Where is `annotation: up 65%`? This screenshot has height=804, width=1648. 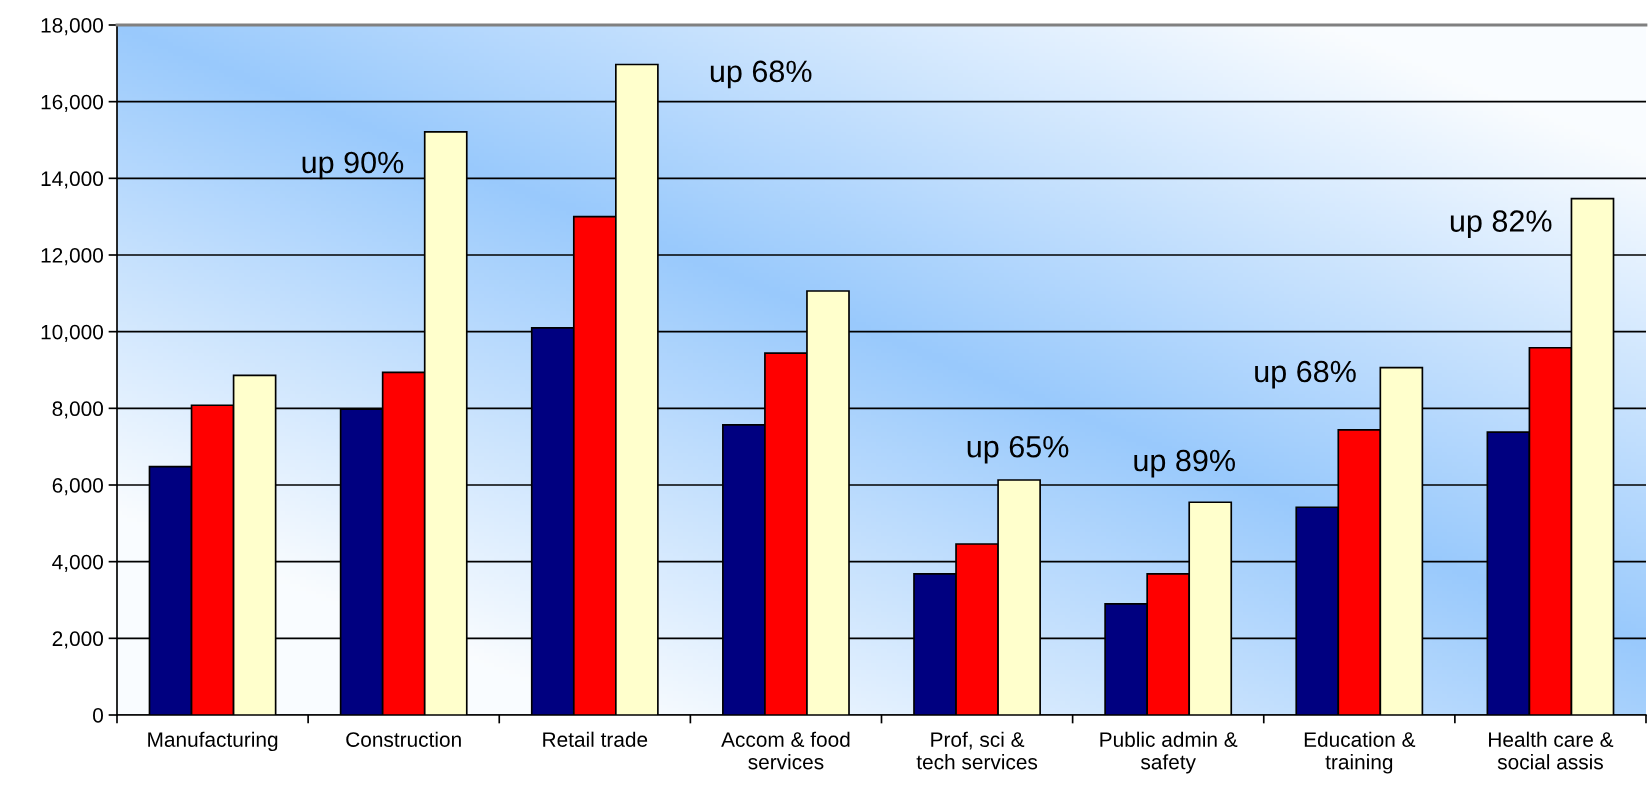
annotation: up 65% is located at coordinates (1018, 449).